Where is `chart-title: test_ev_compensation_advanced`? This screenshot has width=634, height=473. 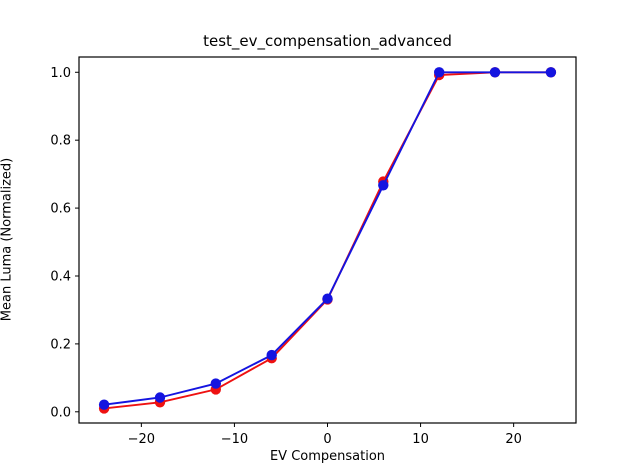
chart-title: test_ev_compensation_advanced is located at coordinates (327, 41).